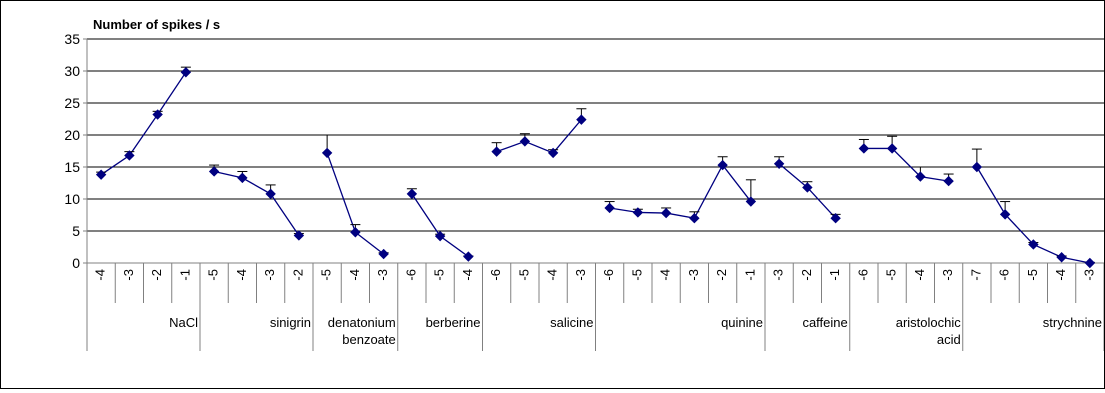 This screenshot has height=393, width=1105. What do you see at coordinates (362, 322) in the screenshot?
I see `group-label: denatonium` at bounding box center [362, 322].